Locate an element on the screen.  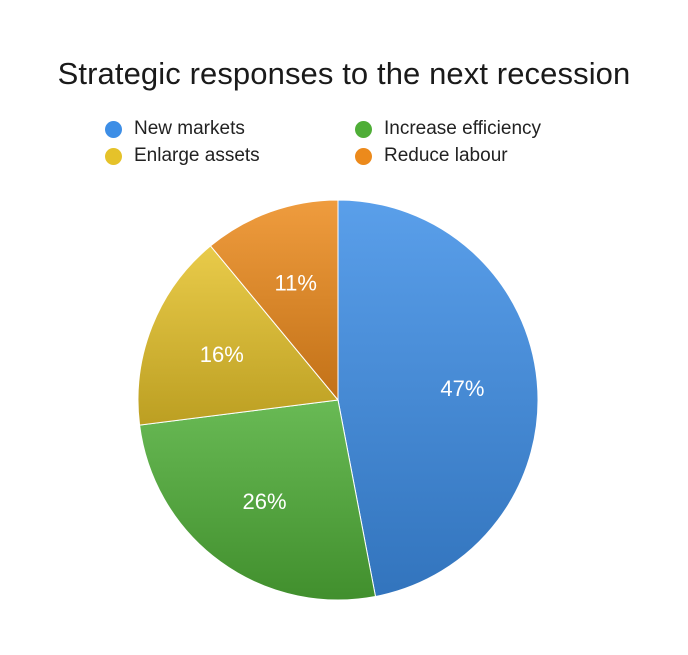
pie-slice-enlarge-assets is located at coordinates (238, 335).